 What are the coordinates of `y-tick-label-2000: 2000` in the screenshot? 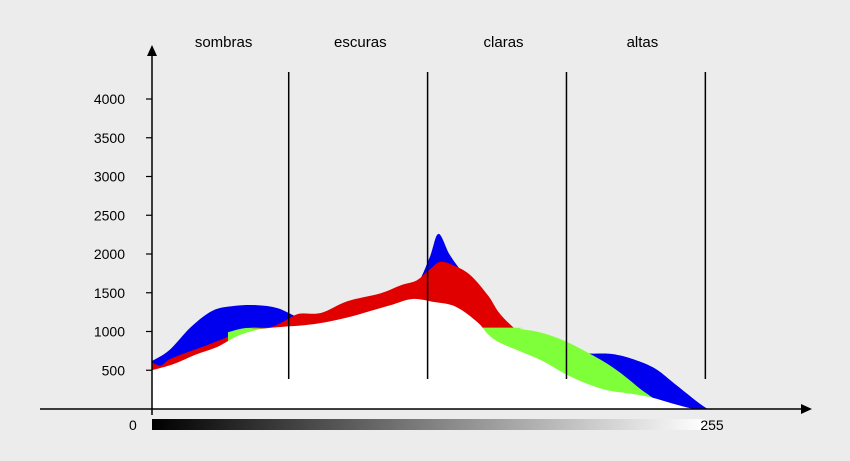 It's located at (109, 254).